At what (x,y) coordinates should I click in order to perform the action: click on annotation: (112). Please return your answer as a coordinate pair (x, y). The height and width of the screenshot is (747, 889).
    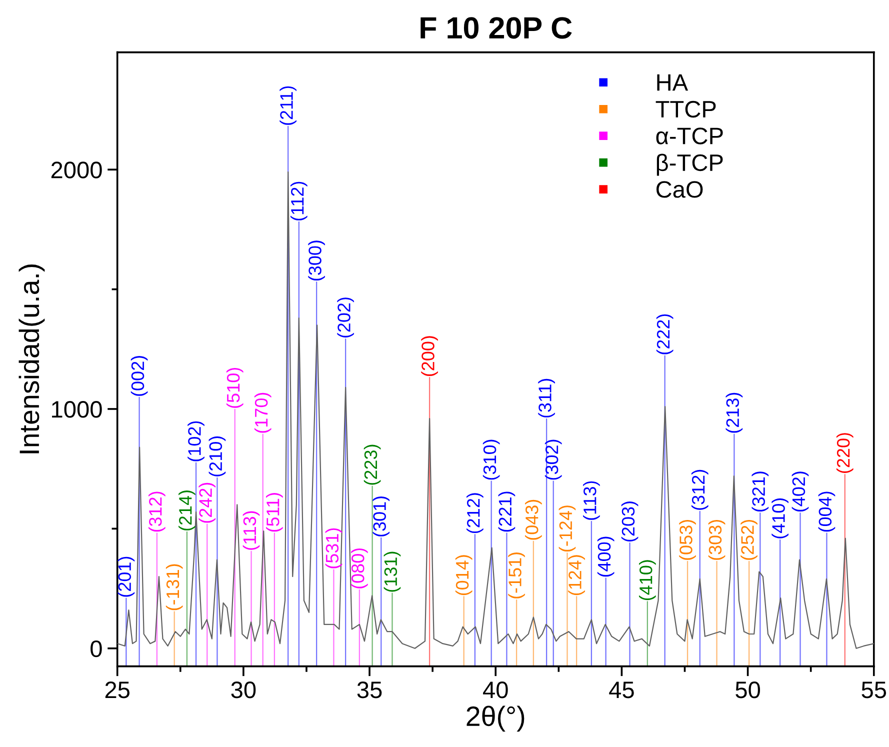
    Looking at the image, I should click on (299, 201).